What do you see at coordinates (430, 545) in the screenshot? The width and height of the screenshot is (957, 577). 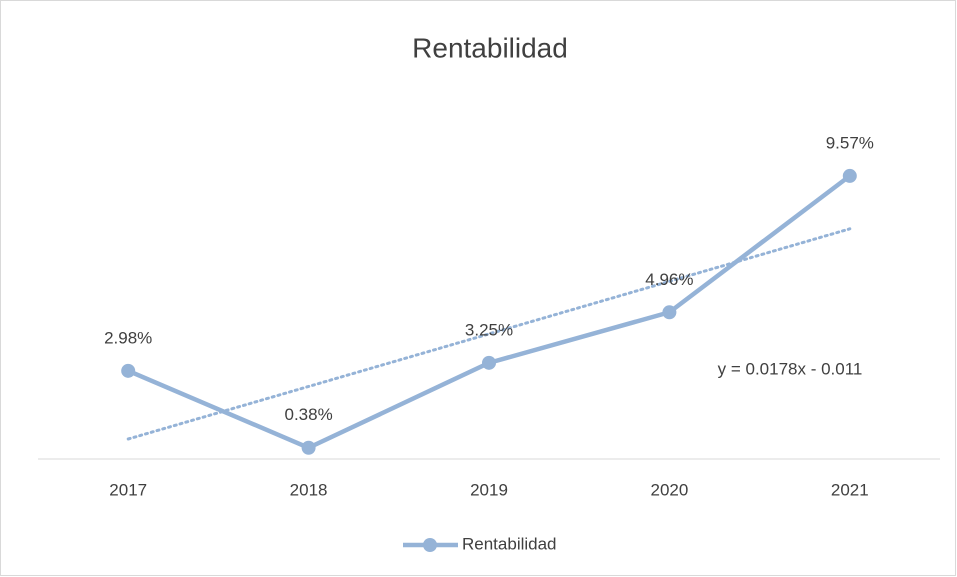 I see `legend-marker` at bounding box center [430, 545].